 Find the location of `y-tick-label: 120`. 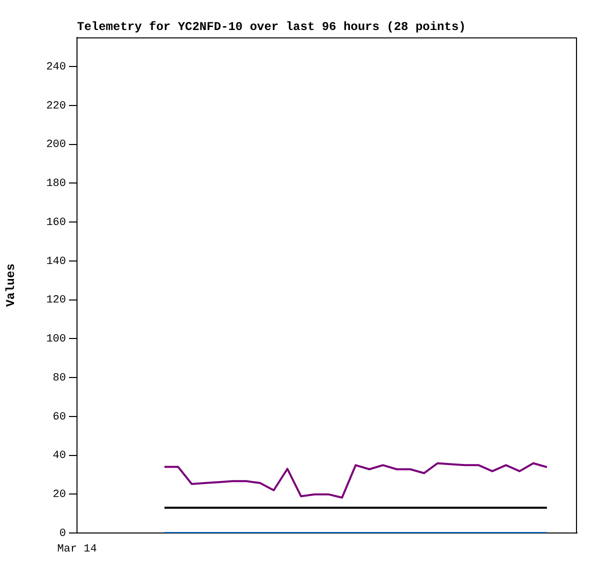

y-tick-label: 120 is located at coordinates (56, 300).